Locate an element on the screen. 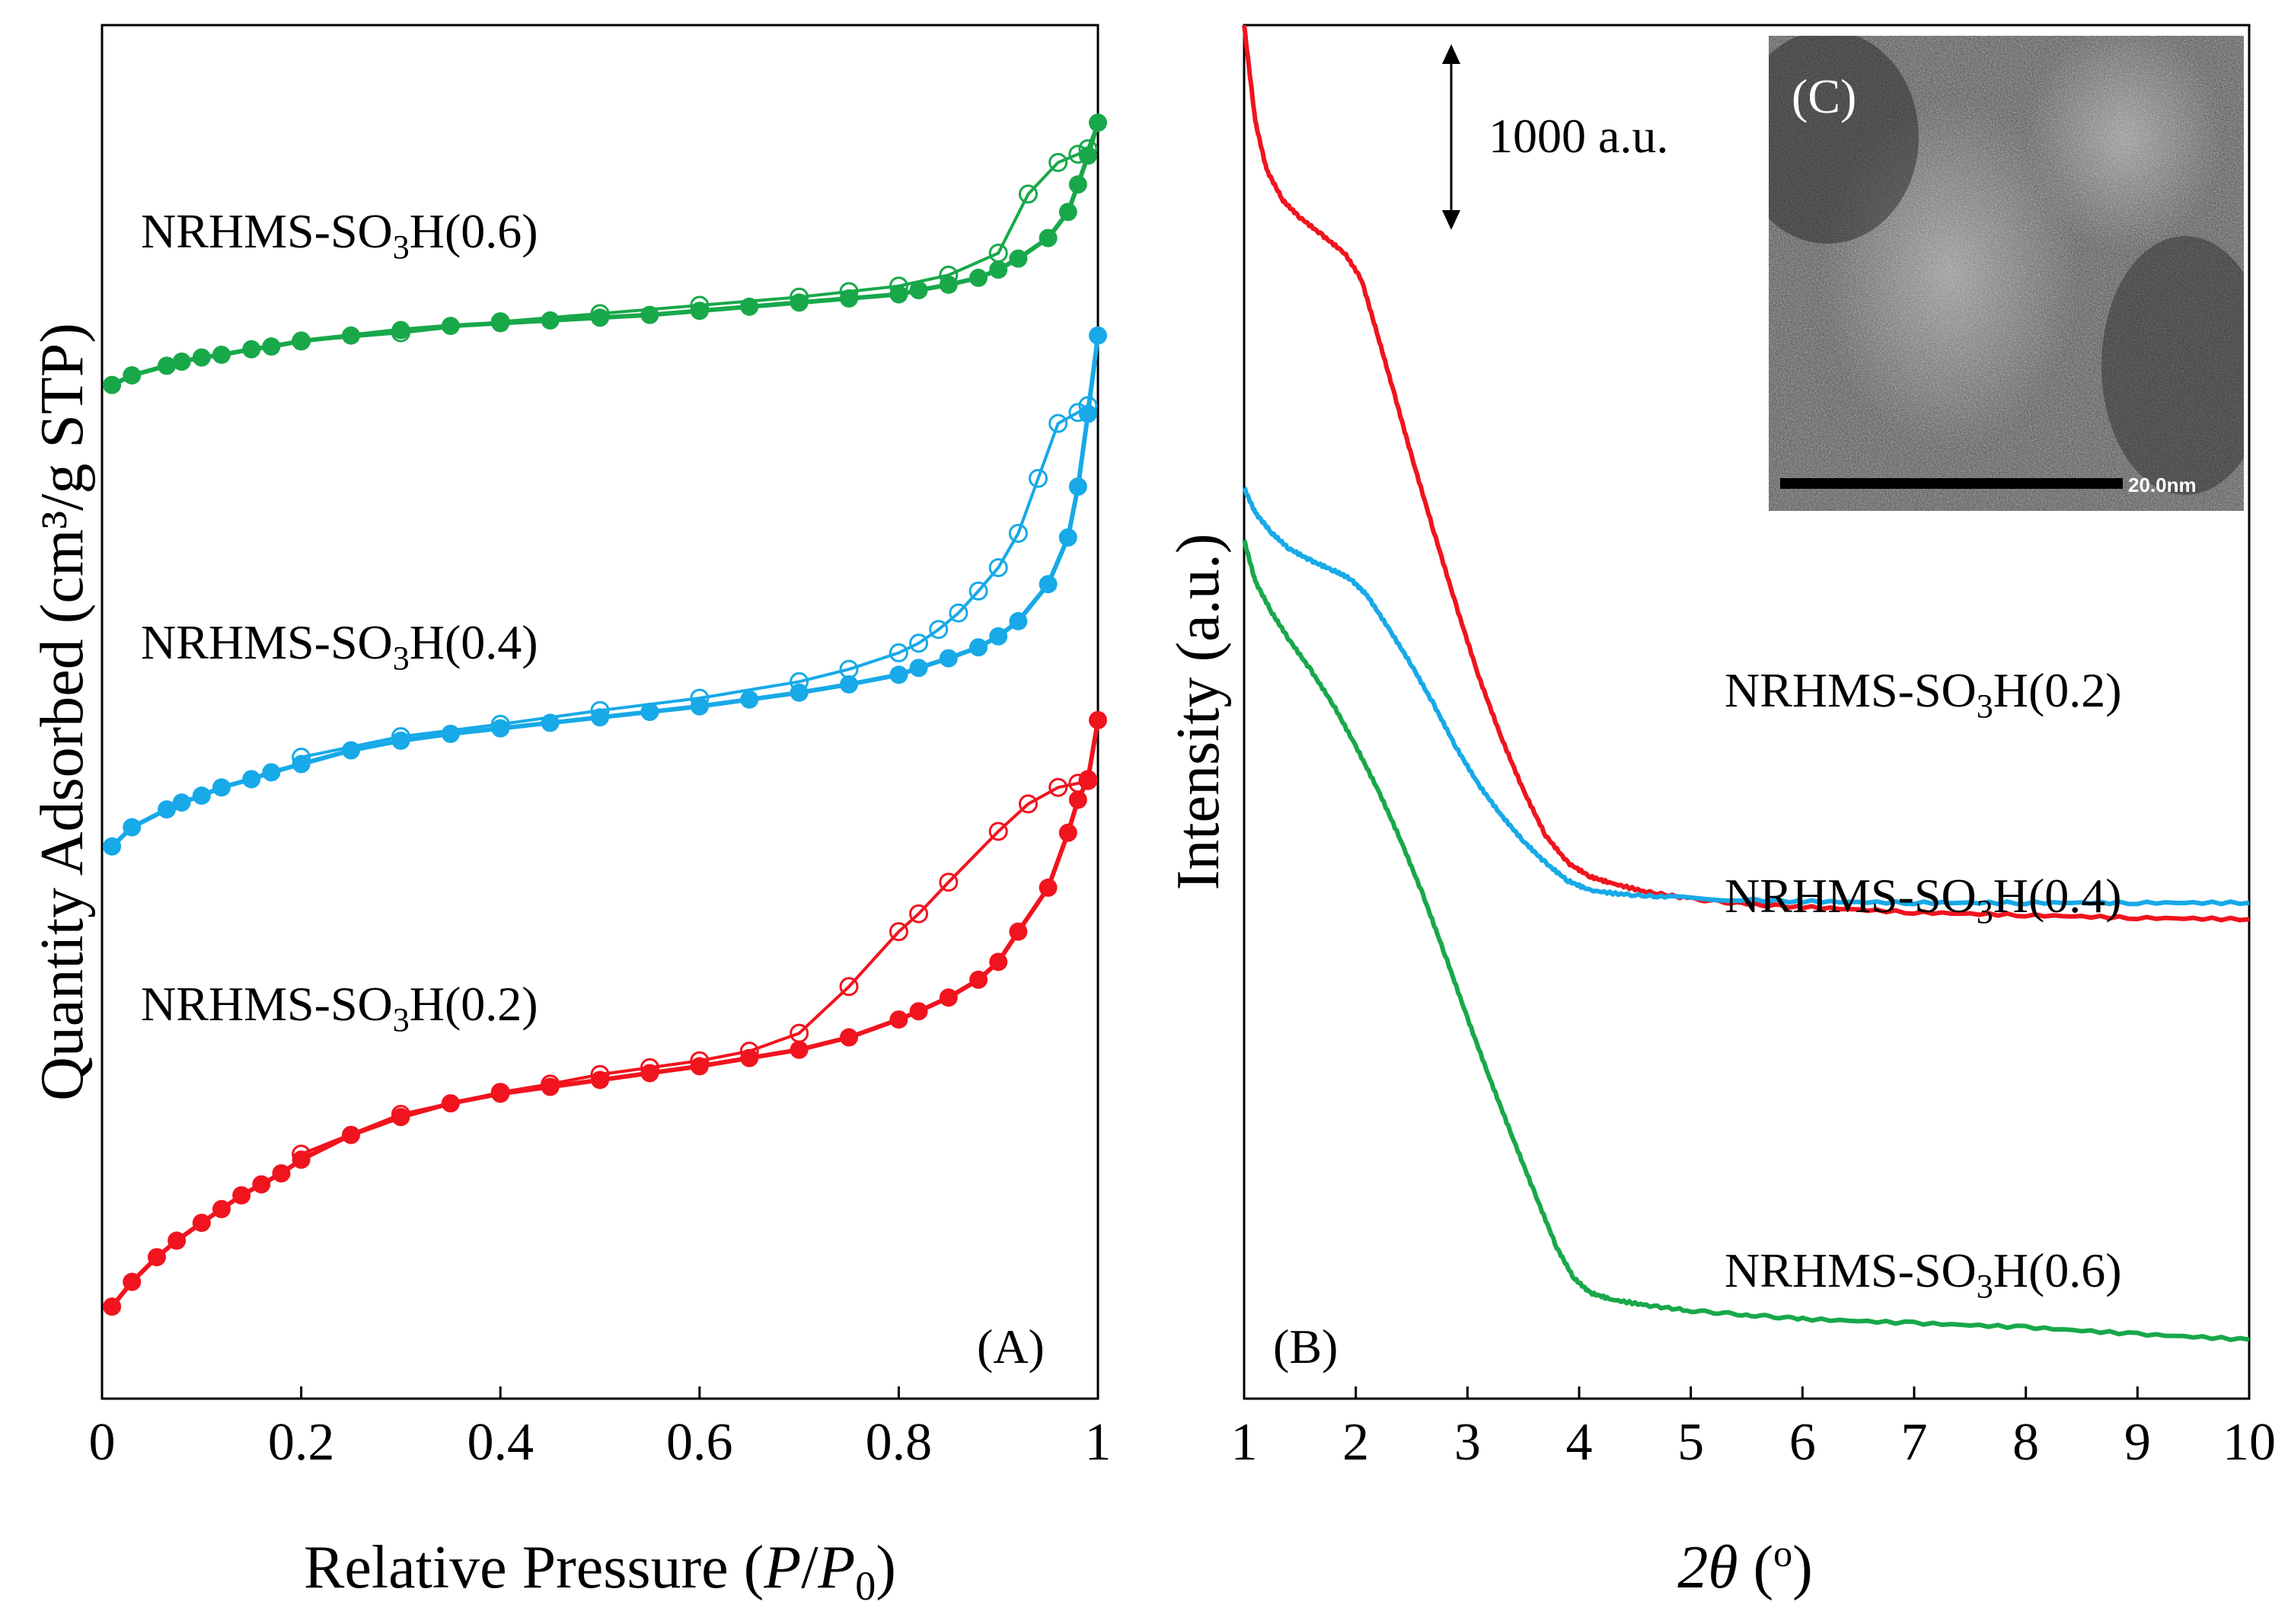 The image size is (2288, 1624). x-tick-label-a-5: 1 is located at coordinates (1098, 1442).